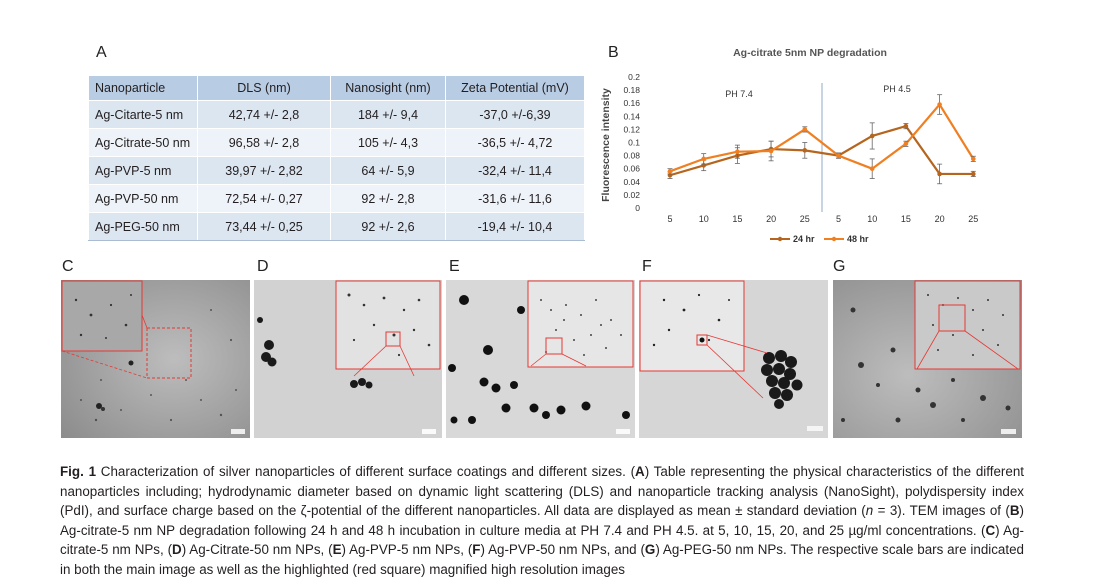  Describe the element at coordinates (78, 471) in the screenshot. I see `caption-fig-label: Fig. 1` at that location.